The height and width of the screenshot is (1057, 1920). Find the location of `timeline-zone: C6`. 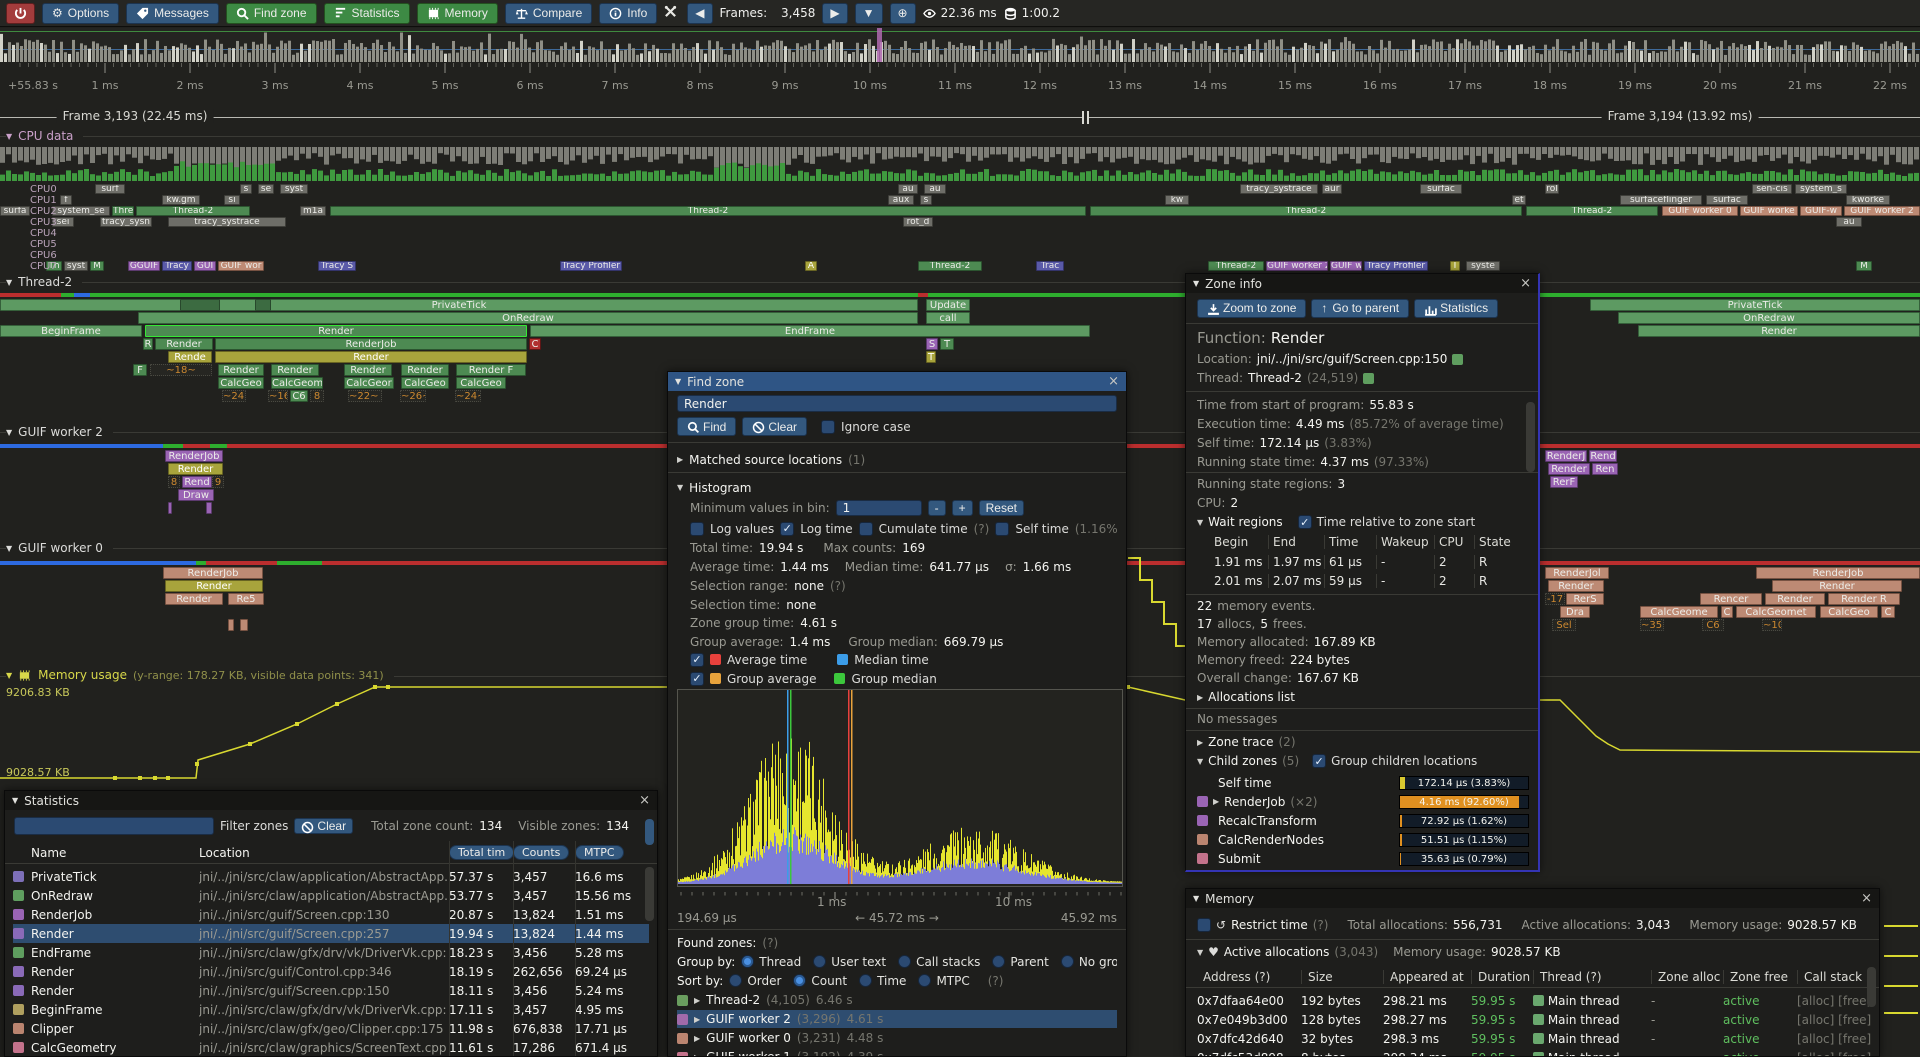

timeline-zone: C6 is located at coordinates (1713, 625).